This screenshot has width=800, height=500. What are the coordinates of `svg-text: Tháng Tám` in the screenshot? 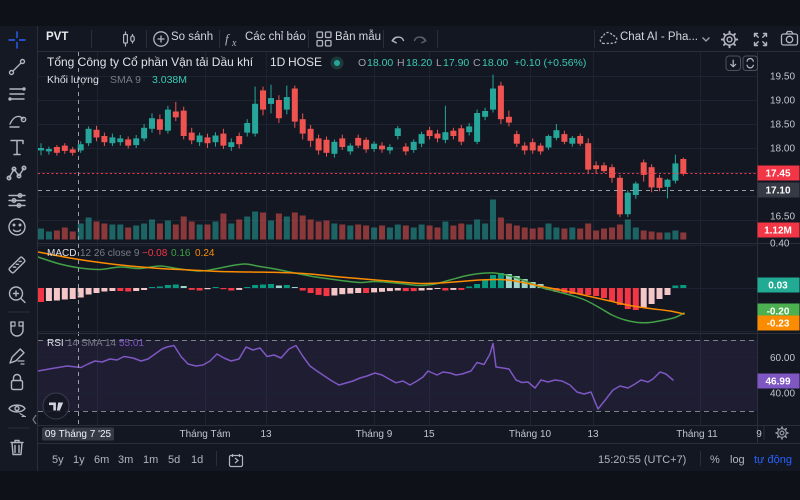 It's located at (205, 434).